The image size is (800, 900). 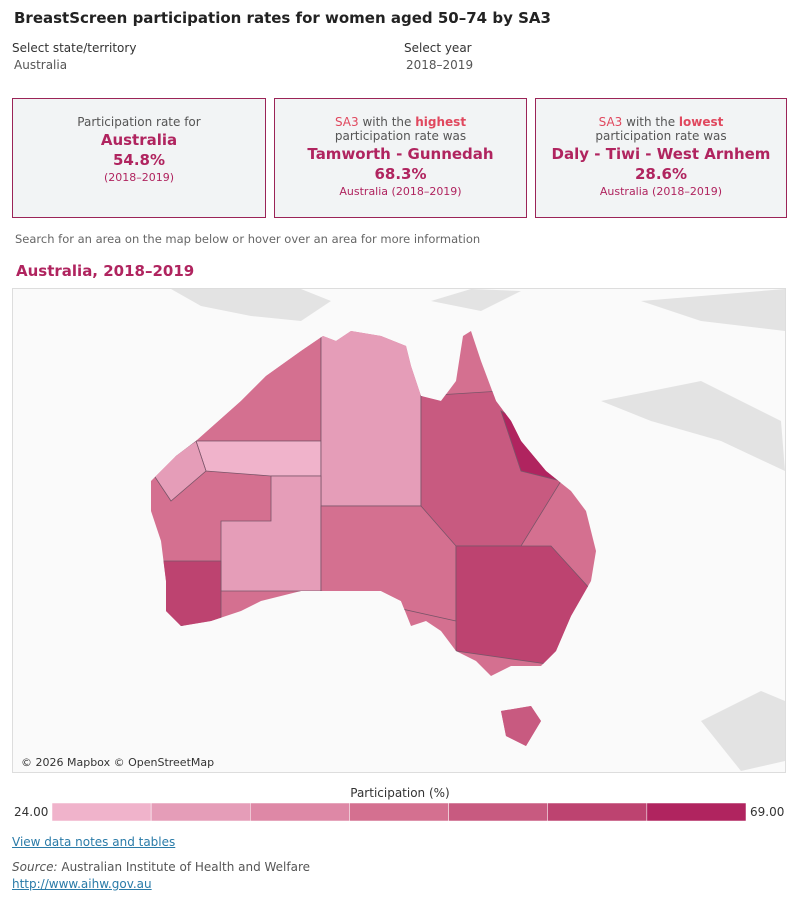 What do you see at coordinates (440, 65) in the screenshot?
I see `filter-value: 2018–2019` at bounding box center [440, 65].